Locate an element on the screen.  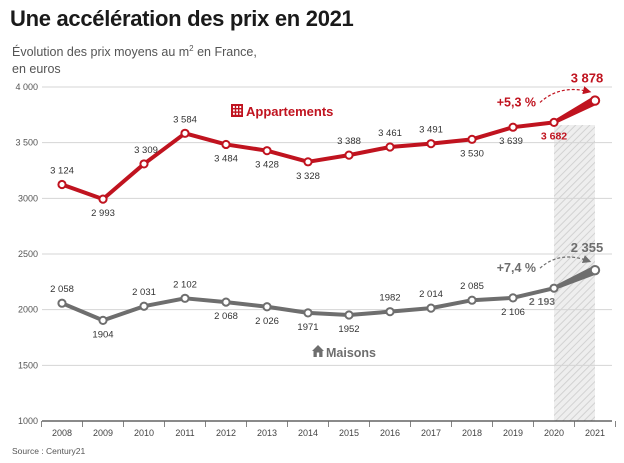
house-icon is located at coordinates (318, 351).